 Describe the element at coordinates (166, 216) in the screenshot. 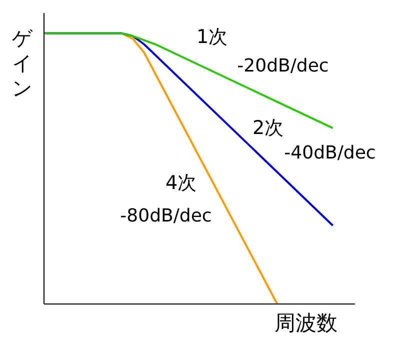

I see `annotation: -80dB/dec` at that location.